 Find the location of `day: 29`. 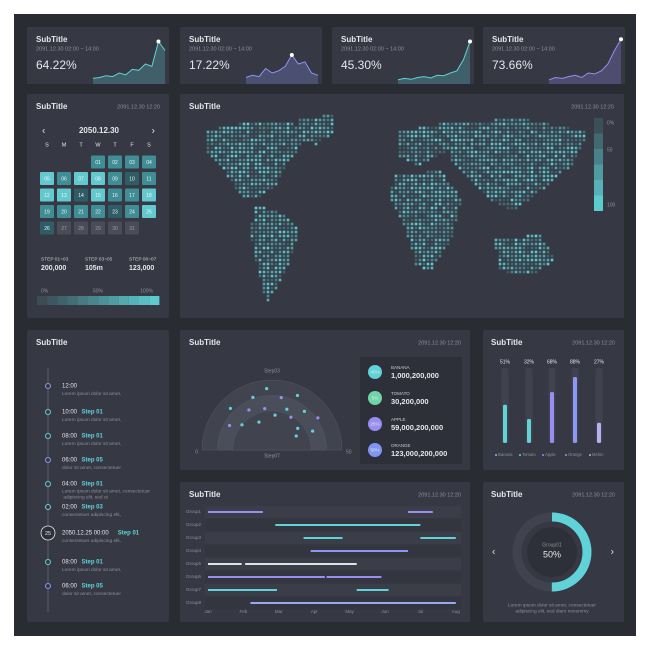

day: 29 is located at coordinates (98, 229).